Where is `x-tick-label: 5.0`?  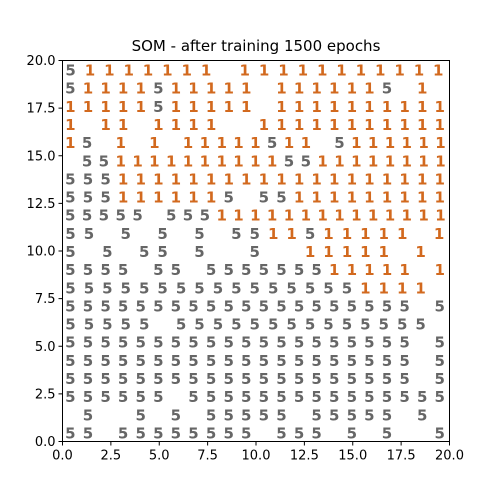 x-tick-label: 5.0 is located at coordinates (159, 456).